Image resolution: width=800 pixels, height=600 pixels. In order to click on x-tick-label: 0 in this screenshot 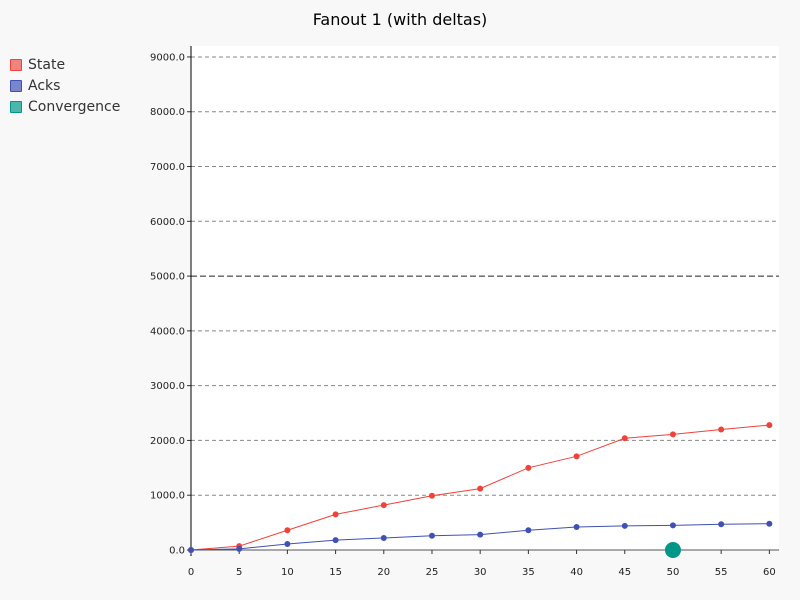, I will do `click(191, 572)`.